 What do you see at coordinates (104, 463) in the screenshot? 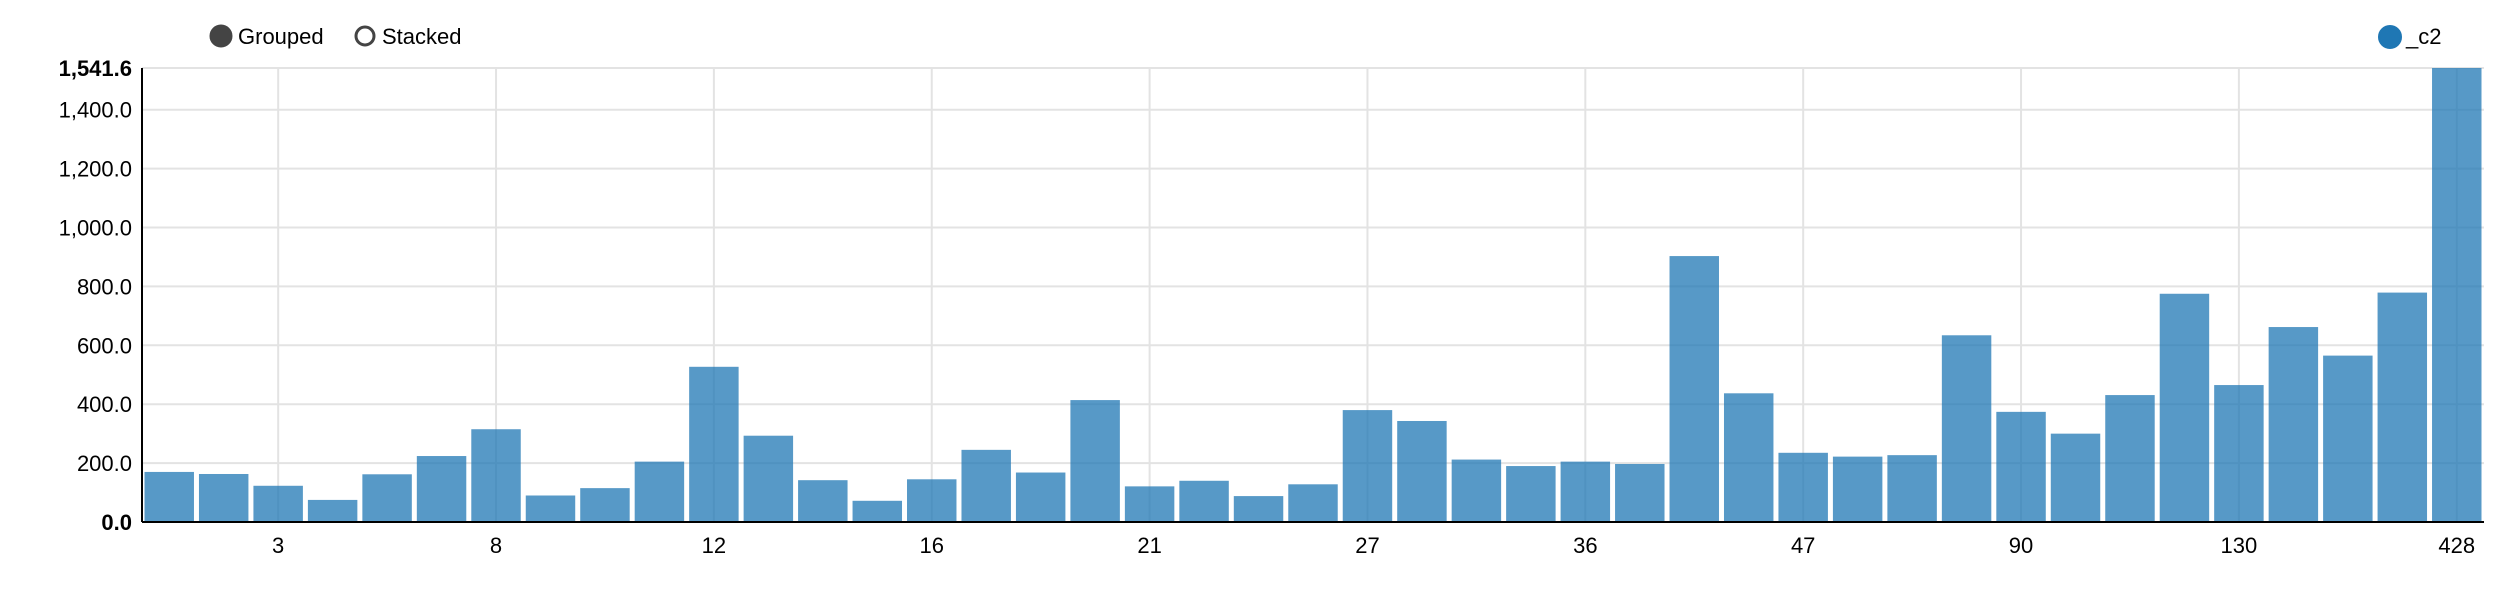
I see `y-tick-label: 200.0` at bounding box center [104, 463].